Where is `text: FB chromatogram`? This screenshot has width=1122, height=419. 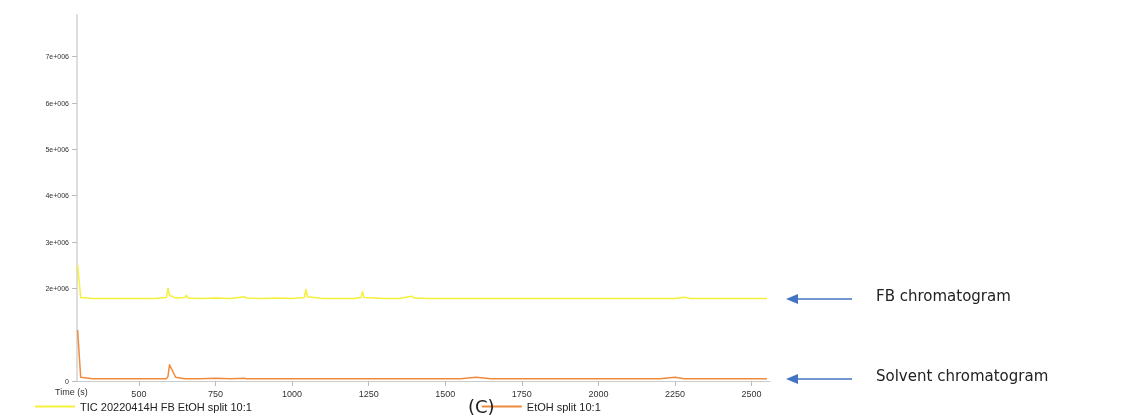 text: FB chromatogram is located at coordinates (943, 295).